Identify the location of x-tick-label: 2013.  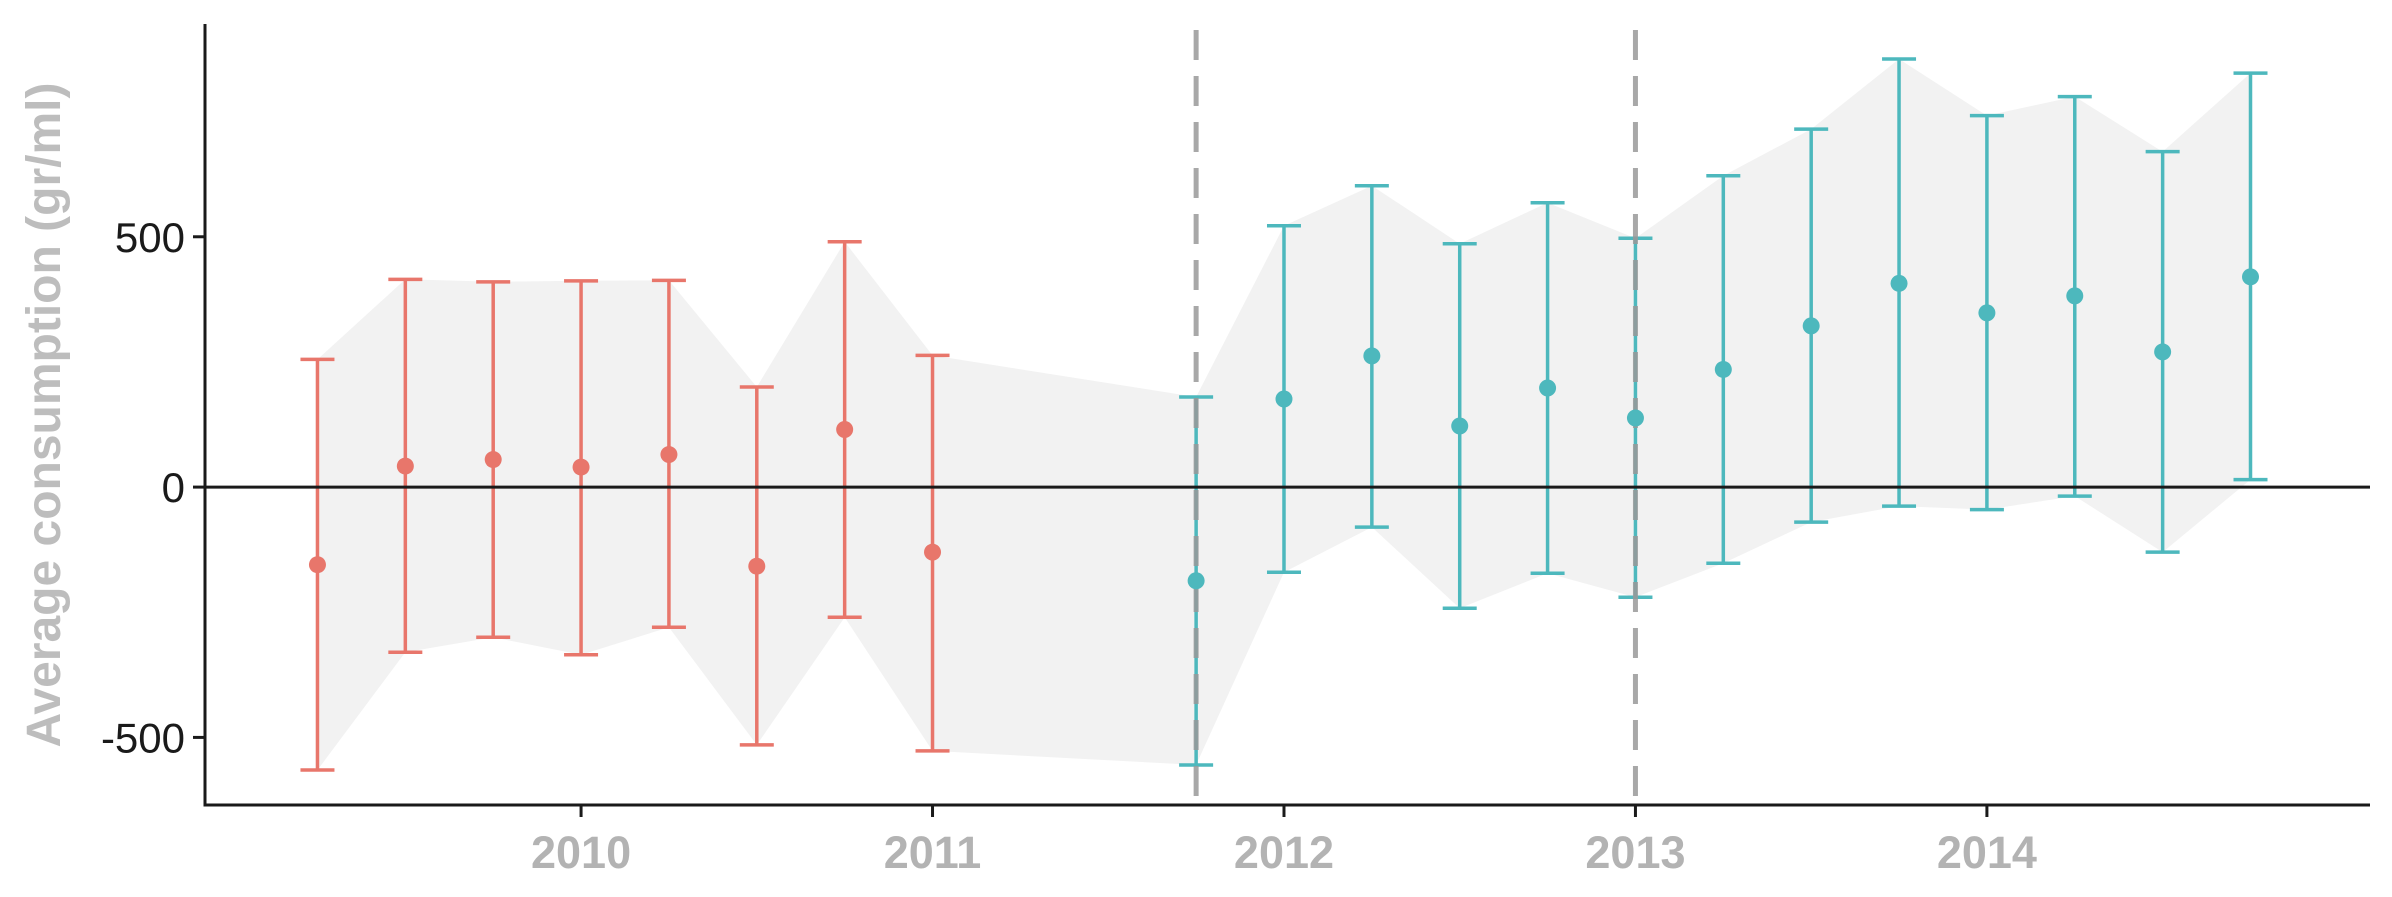
(1635, 852).